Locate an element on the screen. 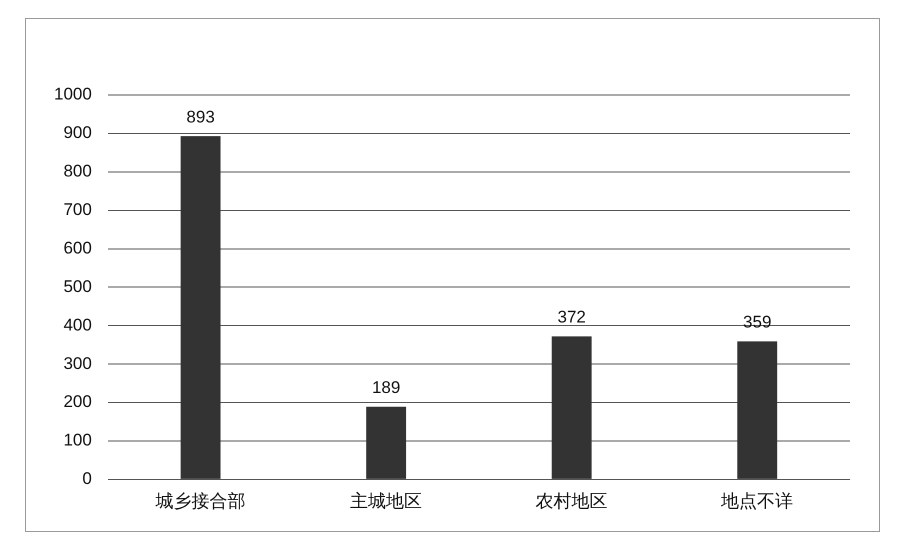 The width and height of the screenshot is (900, 555). y-tick-label: 1000 is located at coordinates (73, 94).